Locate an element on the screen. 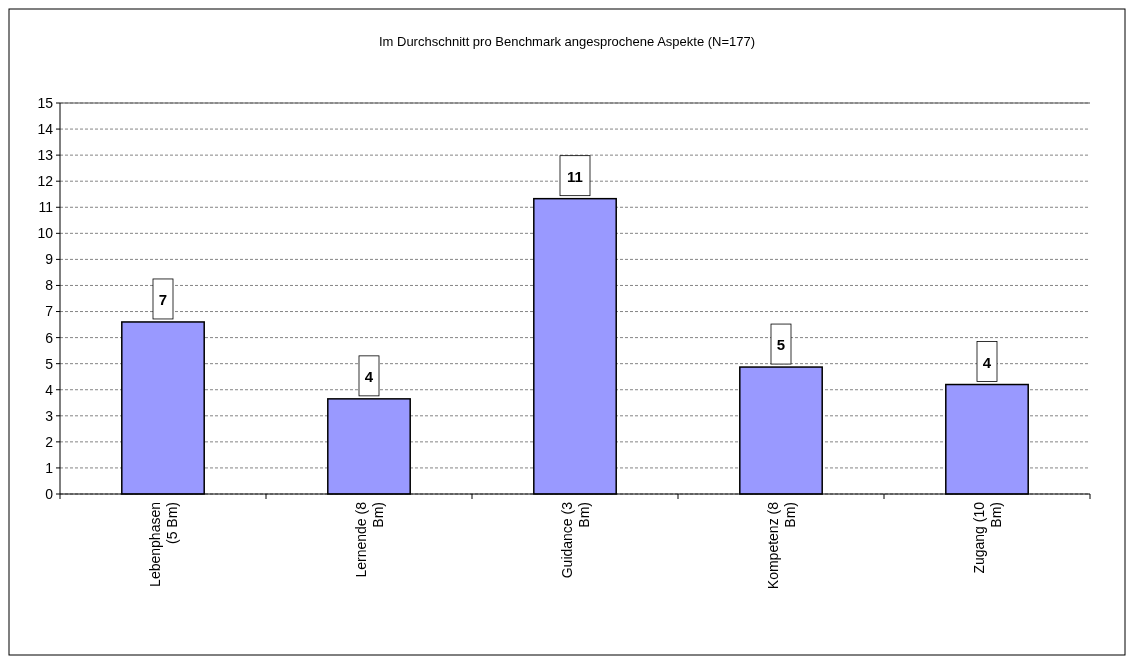 This screenshot has width=1134, height=664. x-tick-label: Guidance (3 Bm) is located at coordinates (575, 540).